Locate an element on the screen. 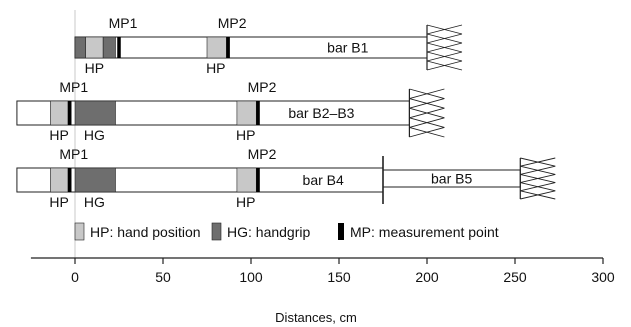  legend-text: HG: handgrip is located at coordinates (268, 232).